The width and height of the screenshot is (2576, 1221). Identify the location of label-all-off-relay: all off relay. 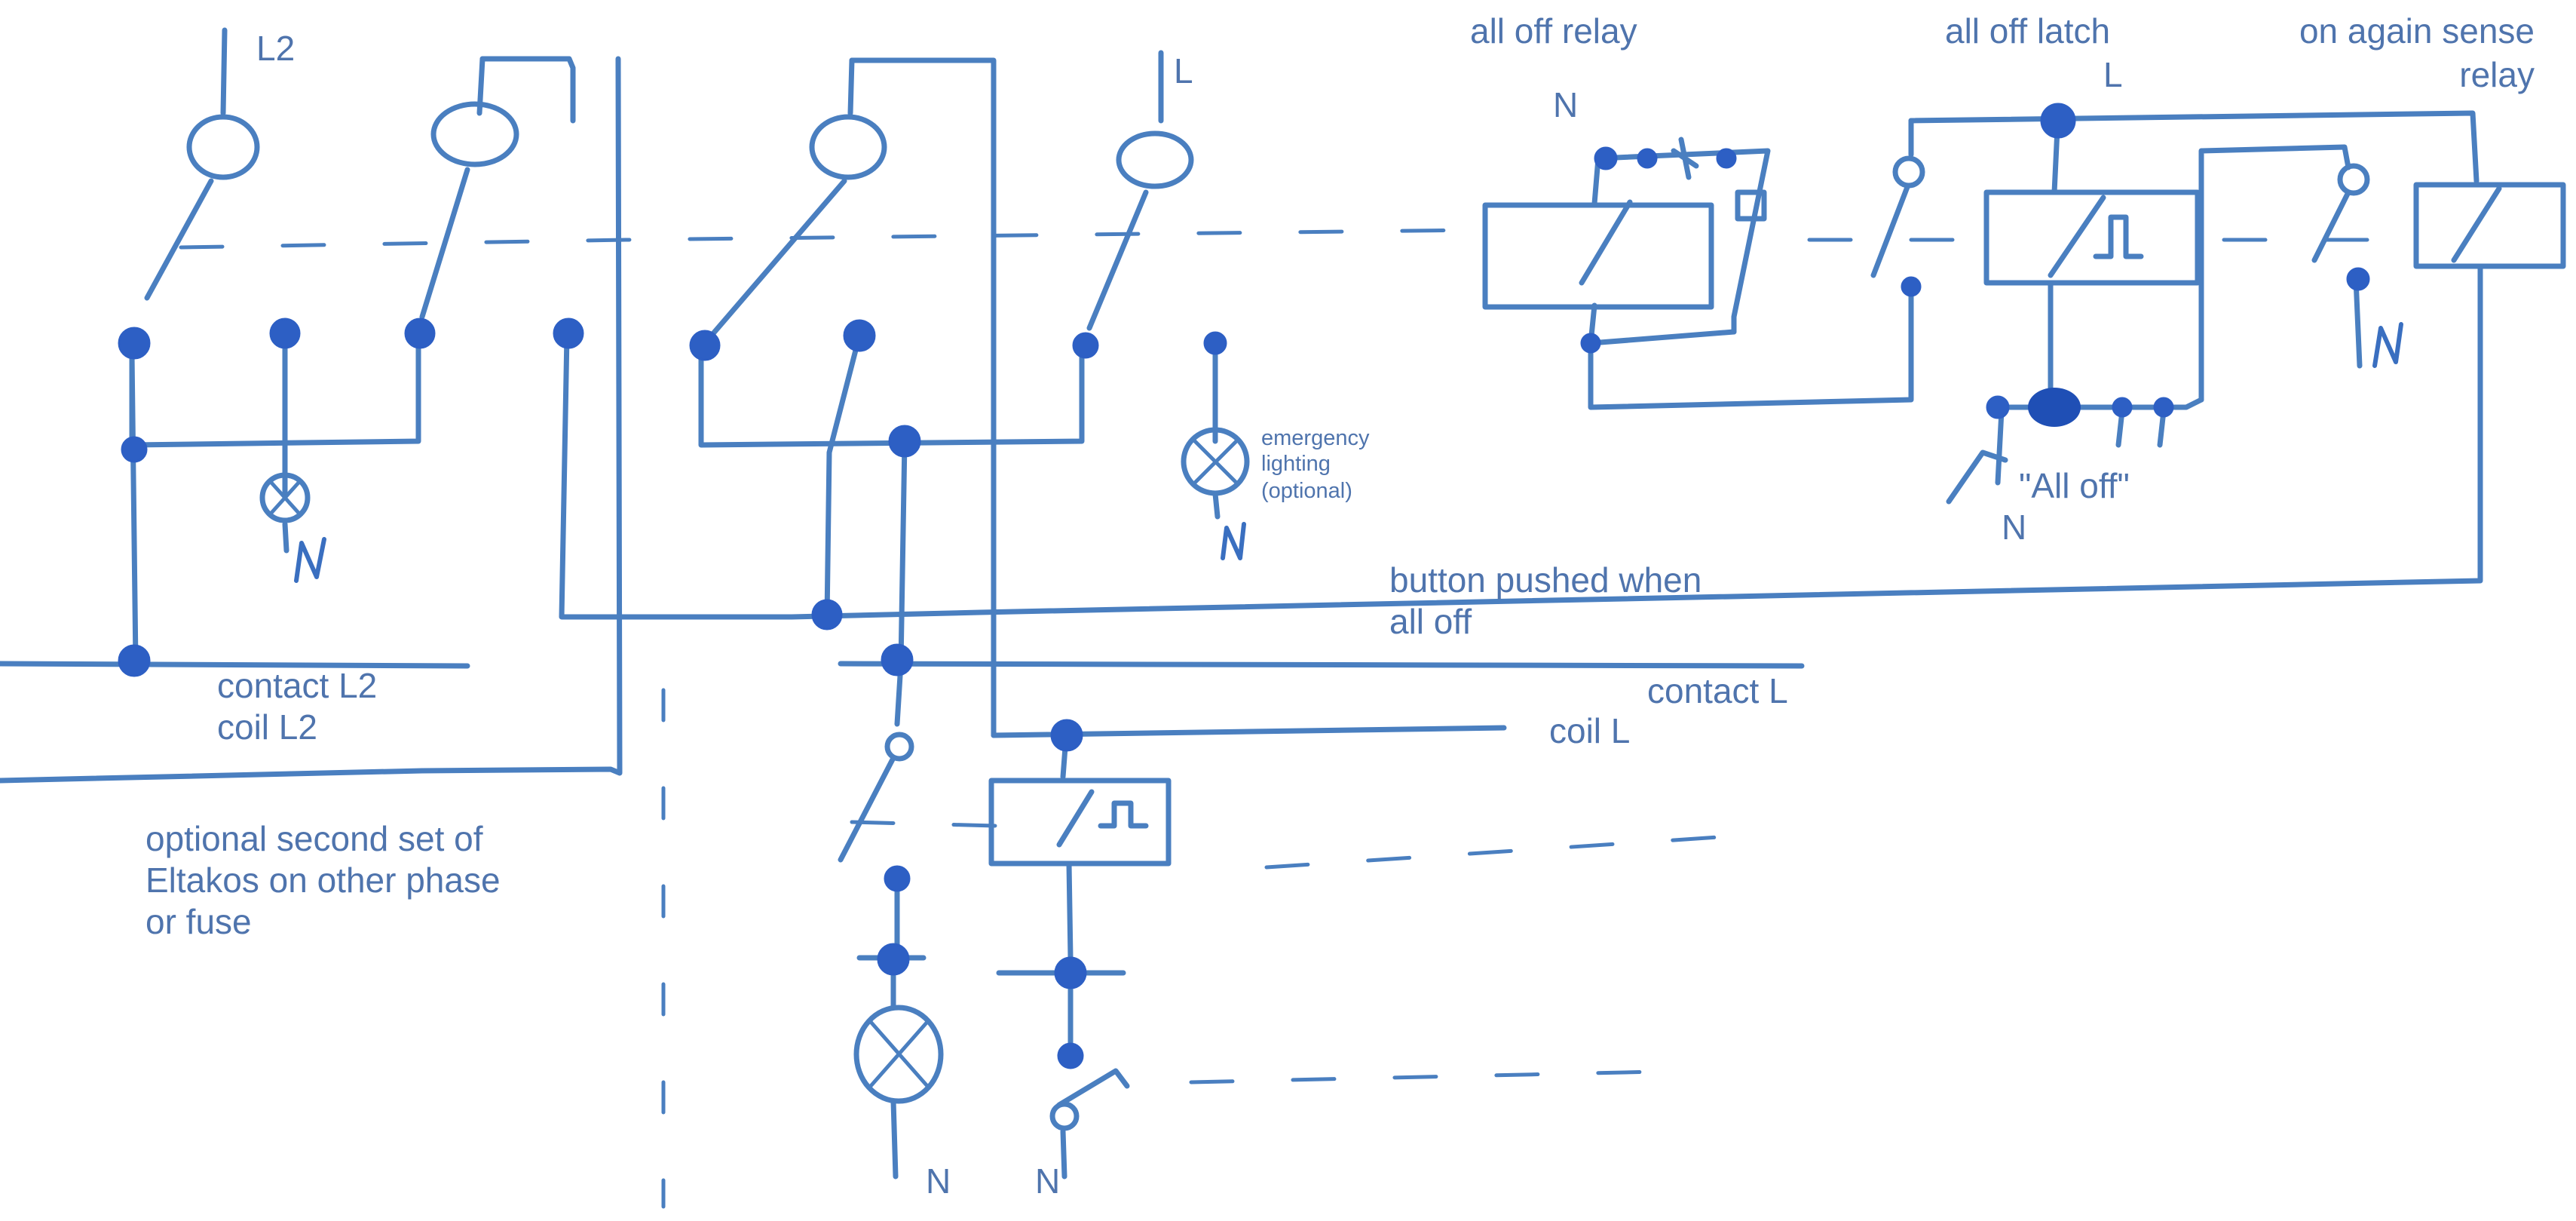
(1553, 31).